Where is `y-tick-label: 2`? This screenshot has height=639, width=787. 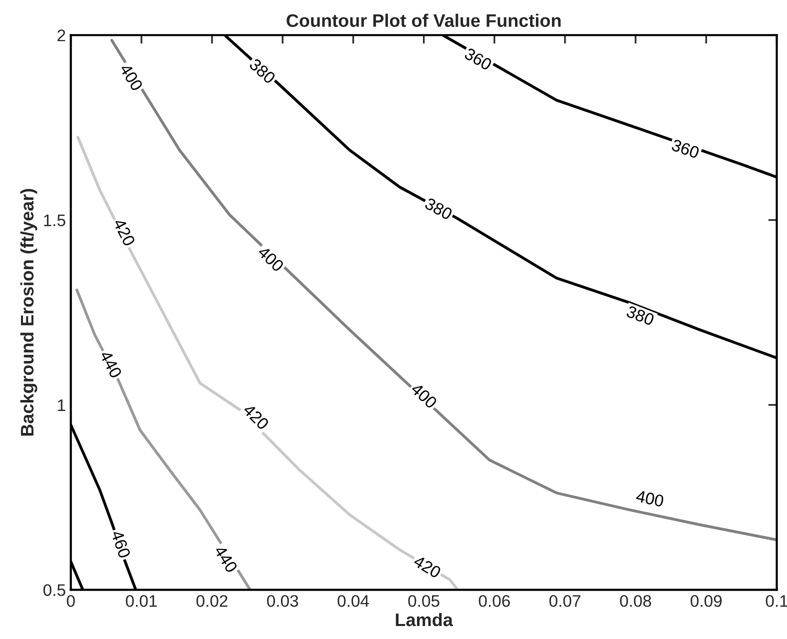
y-tick-label: 2 is located at coordinates (62, 36).